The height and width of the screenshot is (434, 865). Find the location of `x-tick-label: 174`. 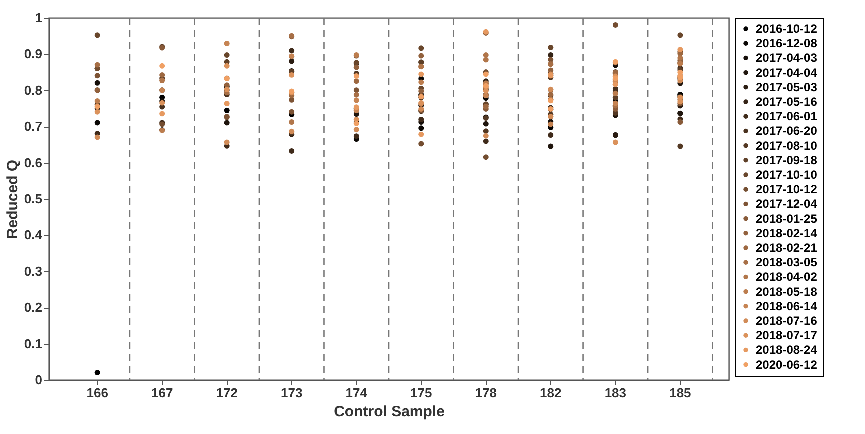

x-tick-label: 174 is located at coordinates (357, 393).